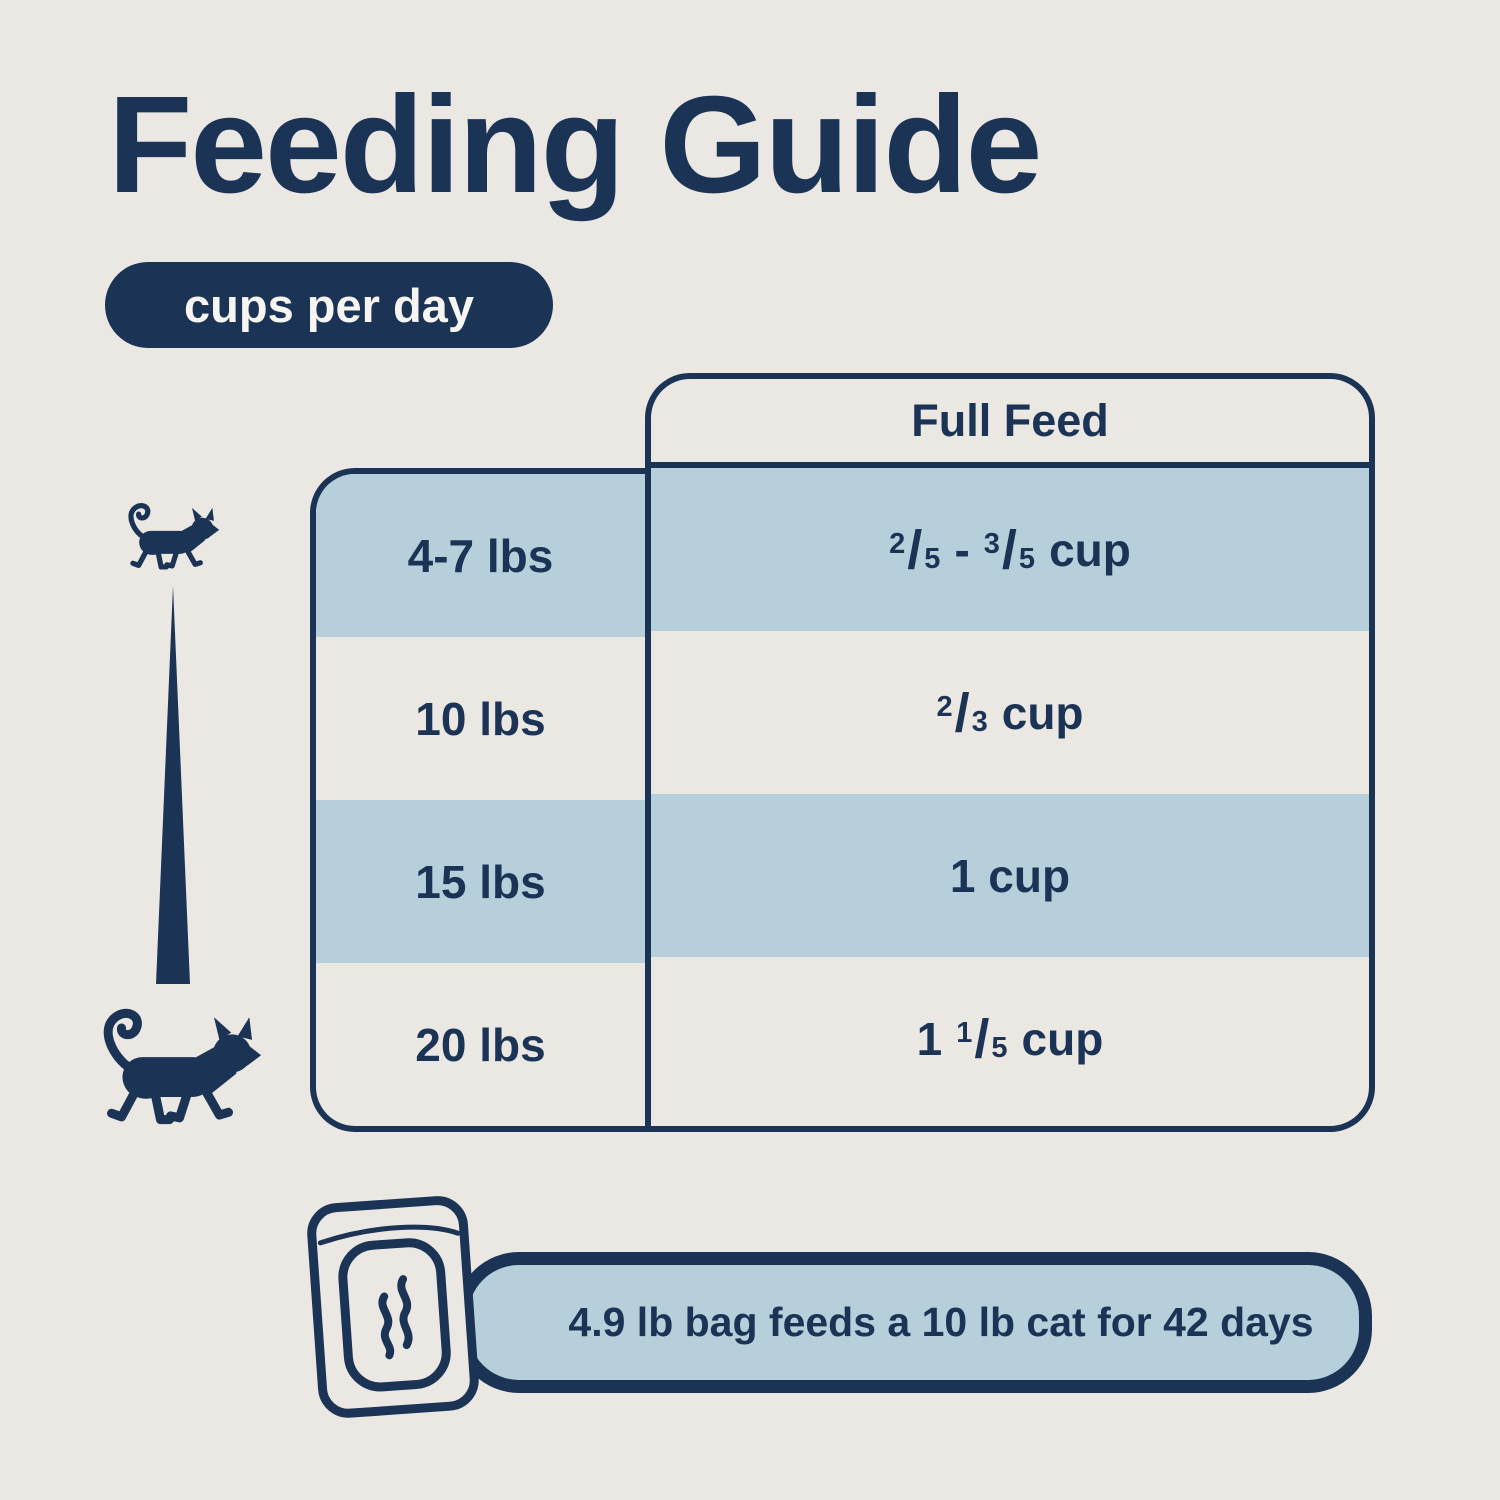  I want to click on weight-cell: 15 lbs, so click(480, 881).